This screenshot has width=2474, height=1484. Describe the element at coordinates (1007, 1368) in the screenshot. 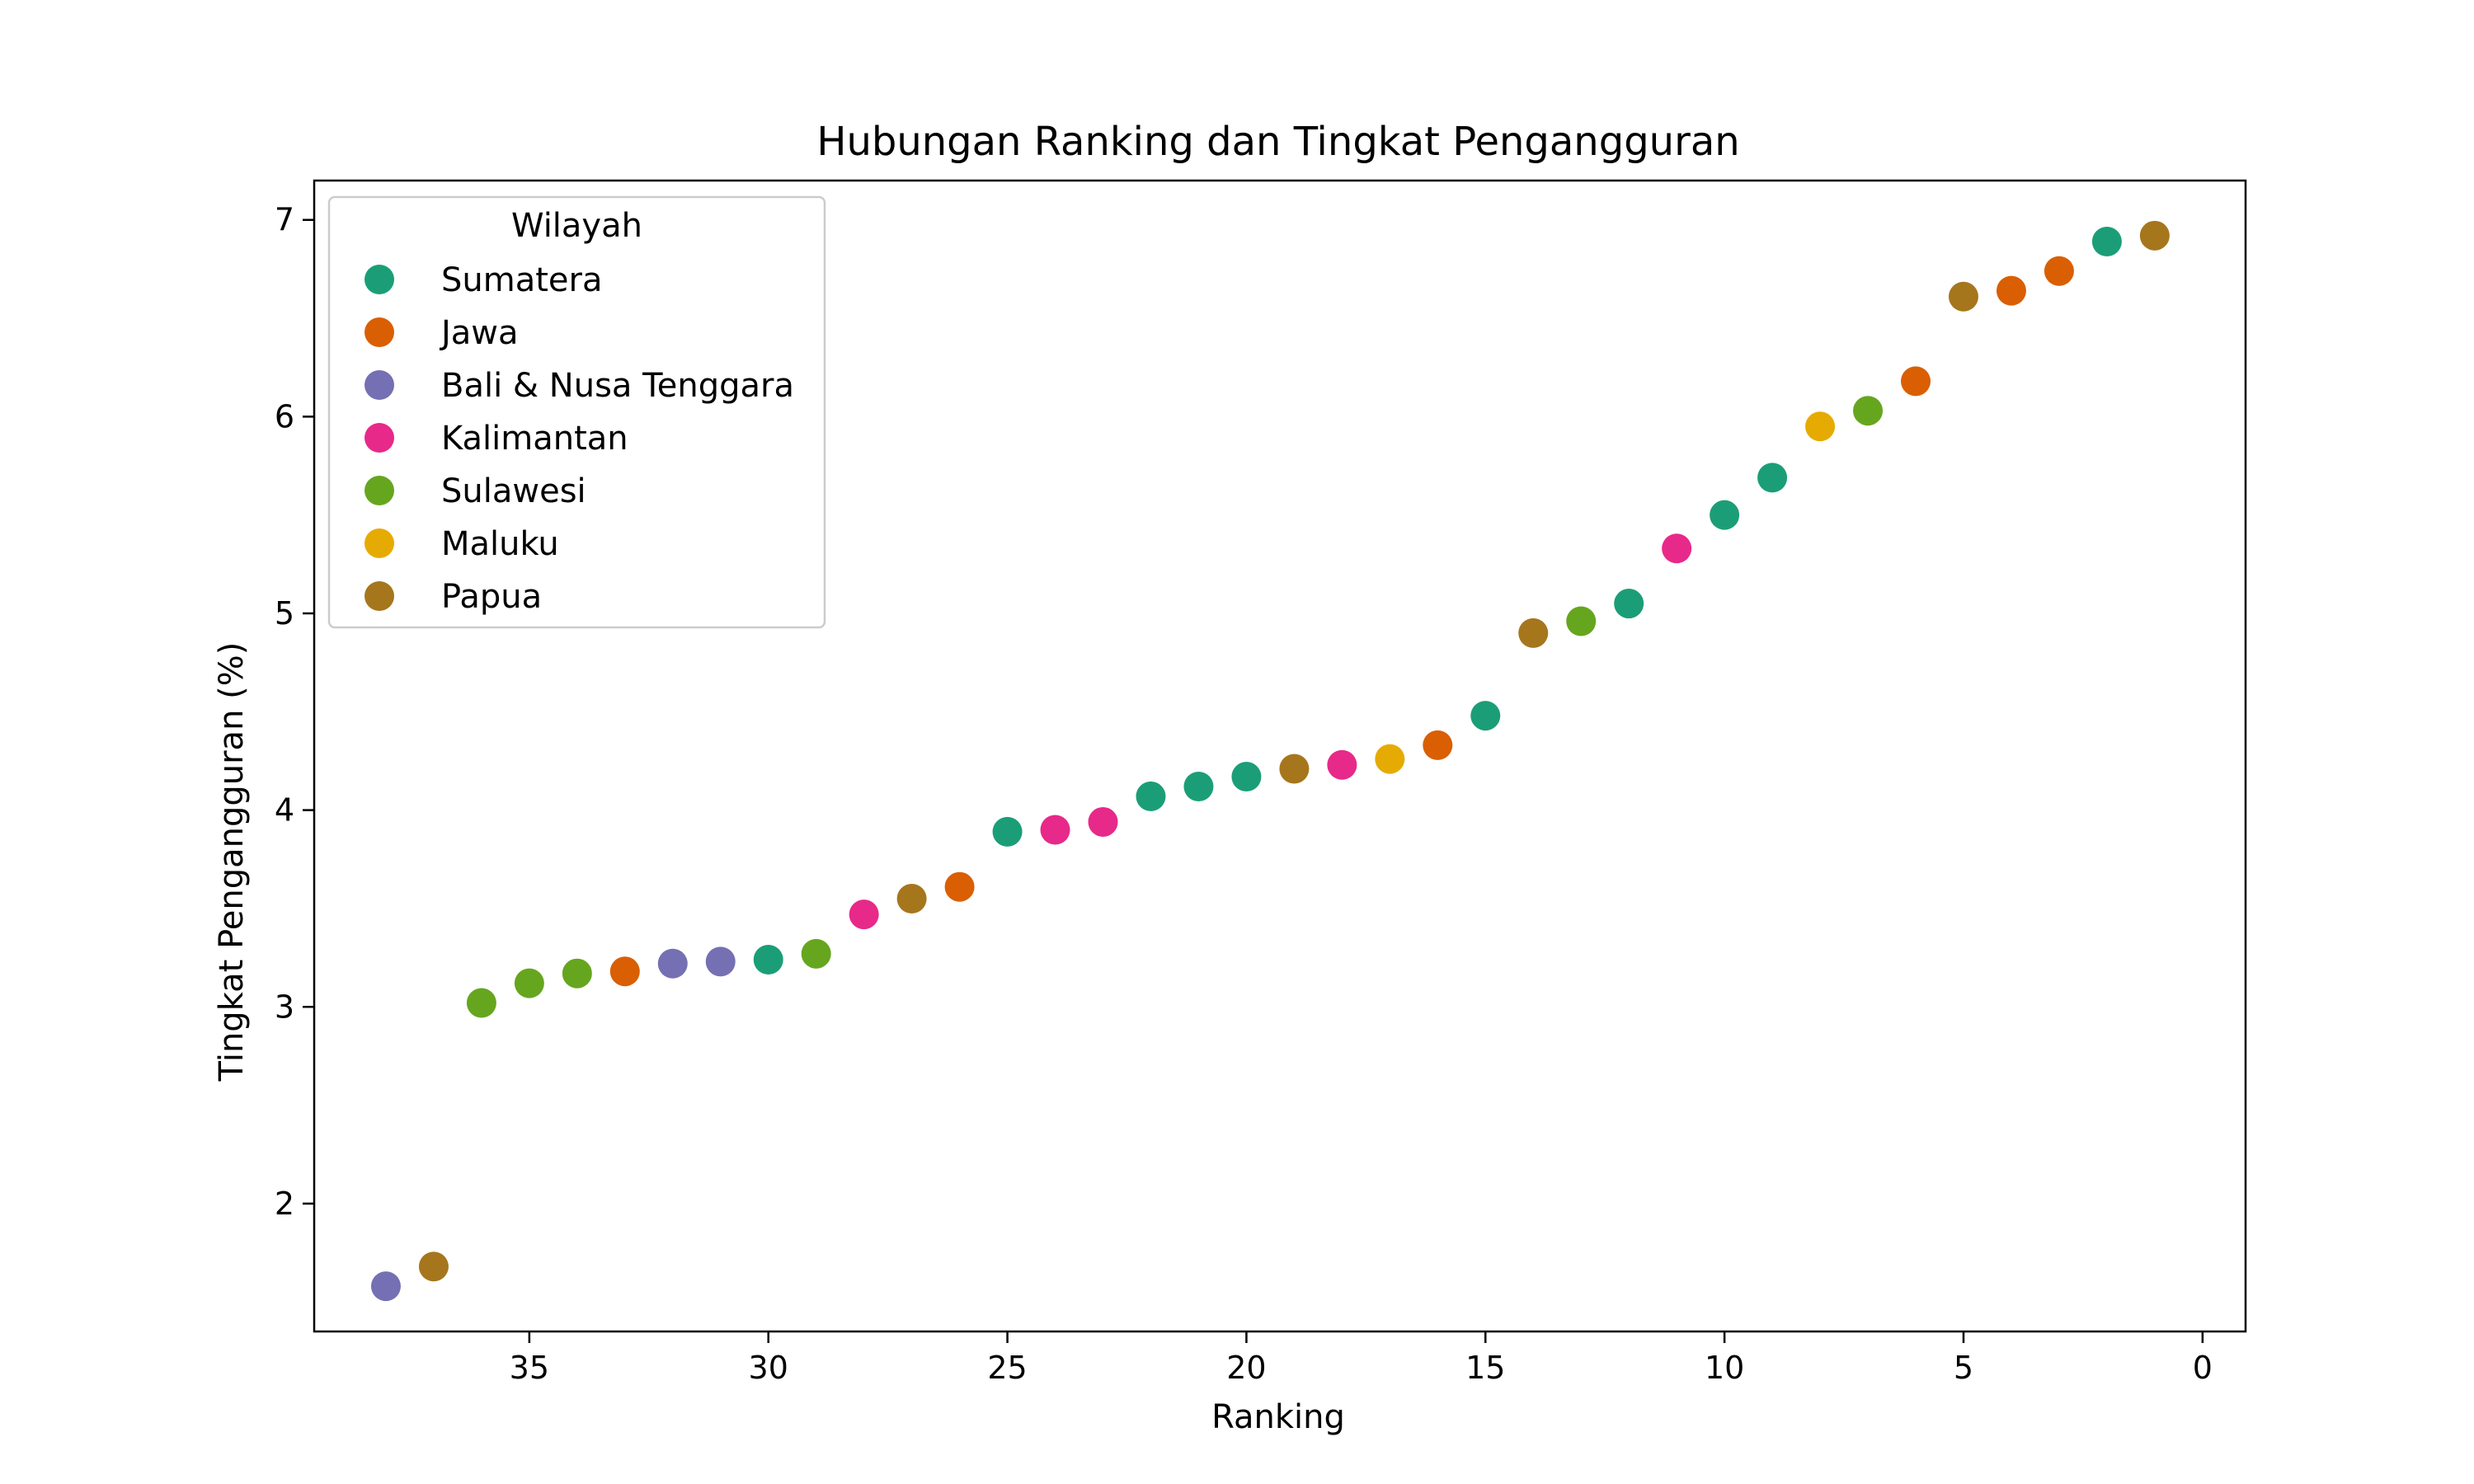

I see `x-tick-label: 25` at that location.